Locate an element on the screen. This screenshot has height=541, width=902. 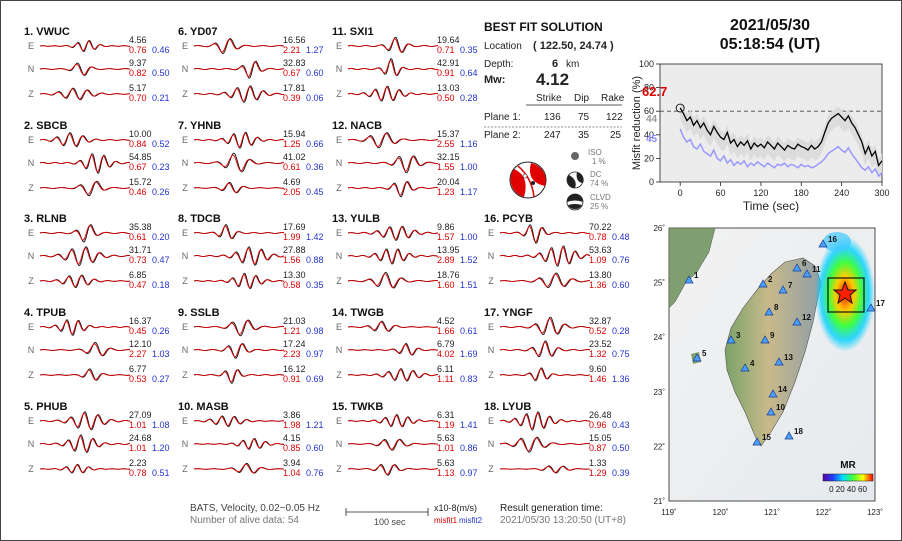
misfit1-value: 0.76 is located at coordinates (138, 50).